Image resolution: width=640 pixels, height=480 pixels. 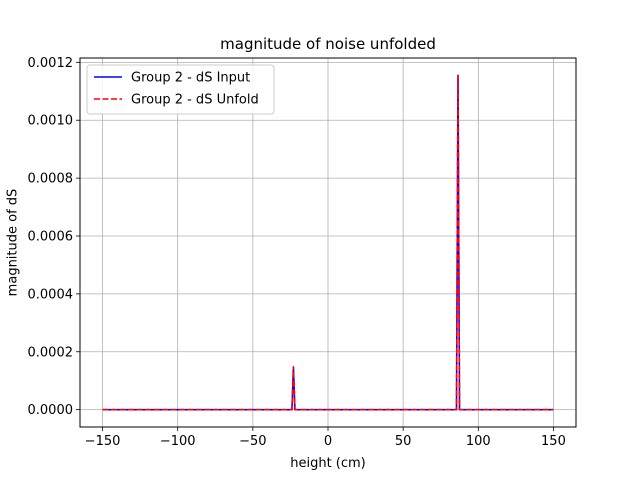 I want to click on y-axis-label: magnitude of dS, so click(x=13, y=243).